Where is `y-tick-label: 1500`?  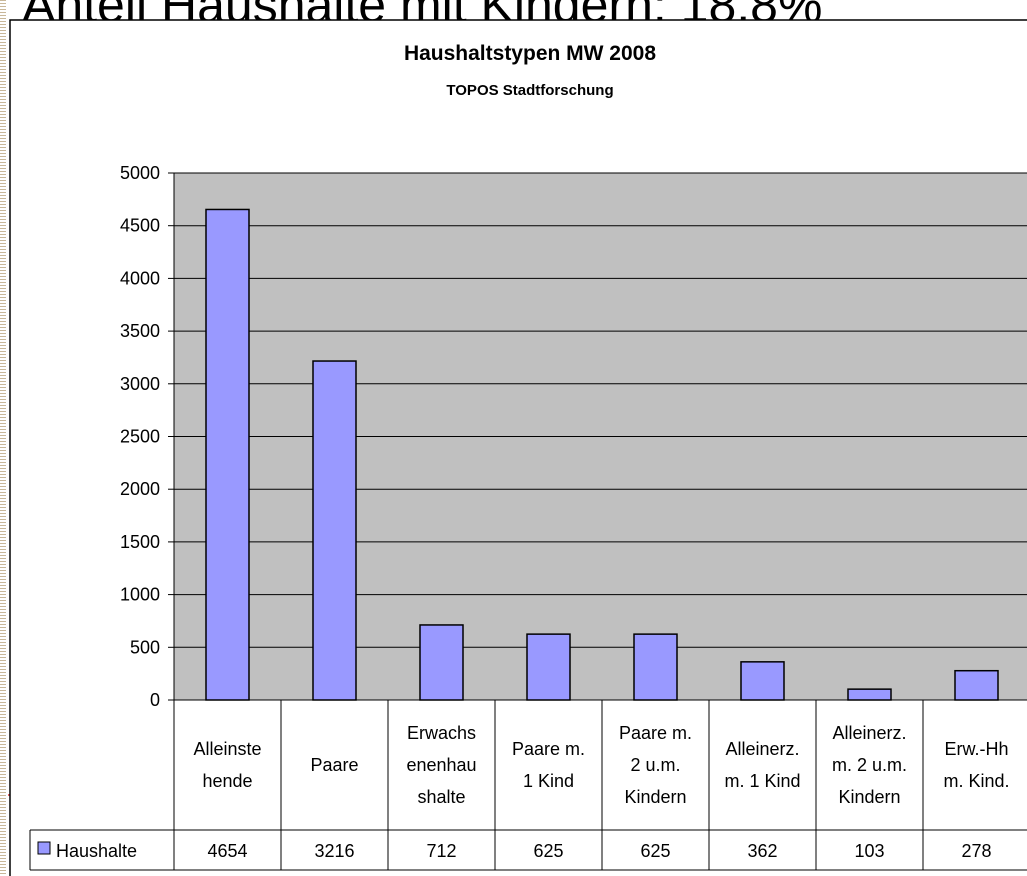 y-tick-label: 1500 is located at coordinates (140, 542).